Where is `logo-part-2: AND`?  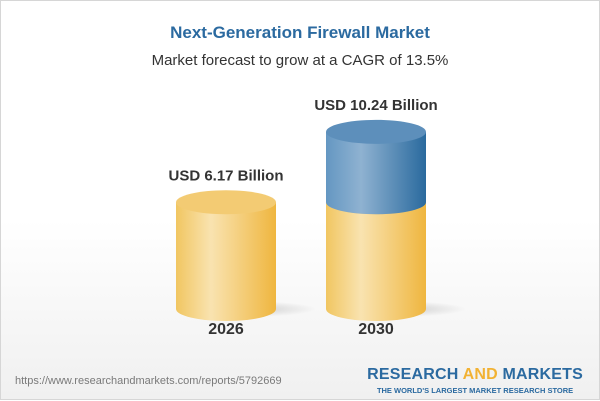
logo-part-2: AND is located at coordinates (480, 374).